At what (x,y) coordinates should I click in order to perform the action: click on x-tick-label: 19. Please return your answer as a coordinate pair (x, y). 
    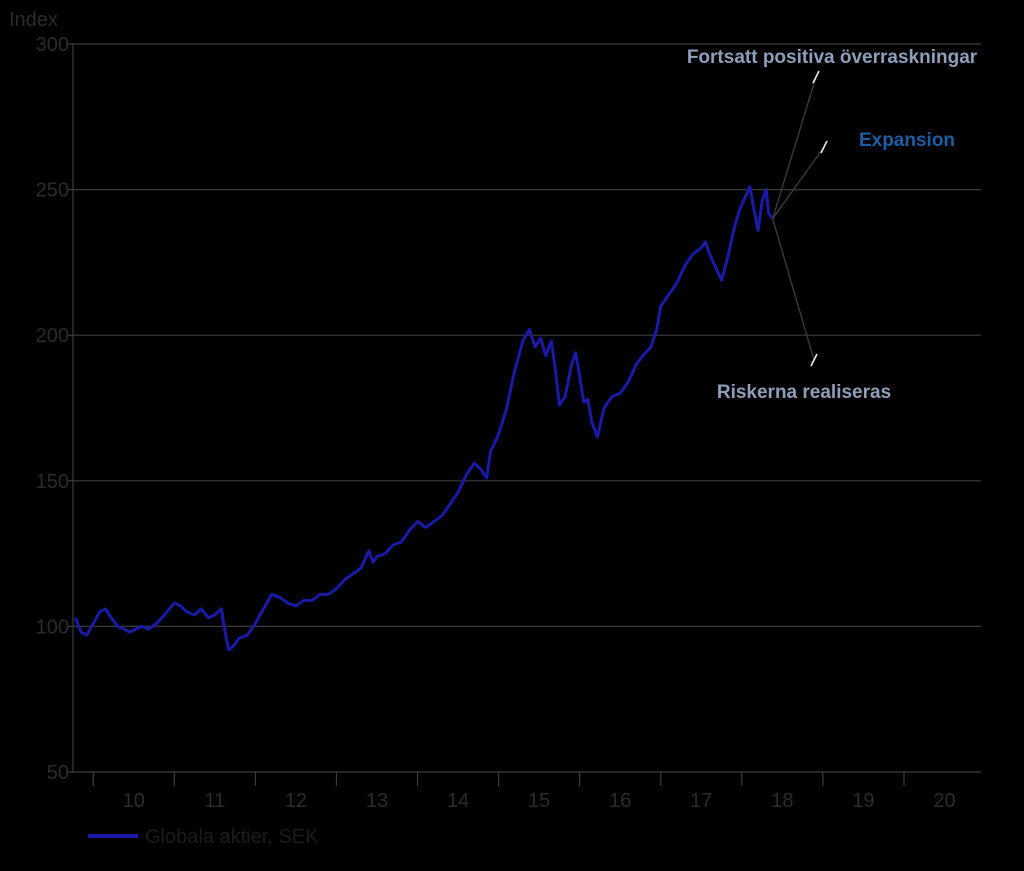
    Looking at the image, I should click on (863, 801).